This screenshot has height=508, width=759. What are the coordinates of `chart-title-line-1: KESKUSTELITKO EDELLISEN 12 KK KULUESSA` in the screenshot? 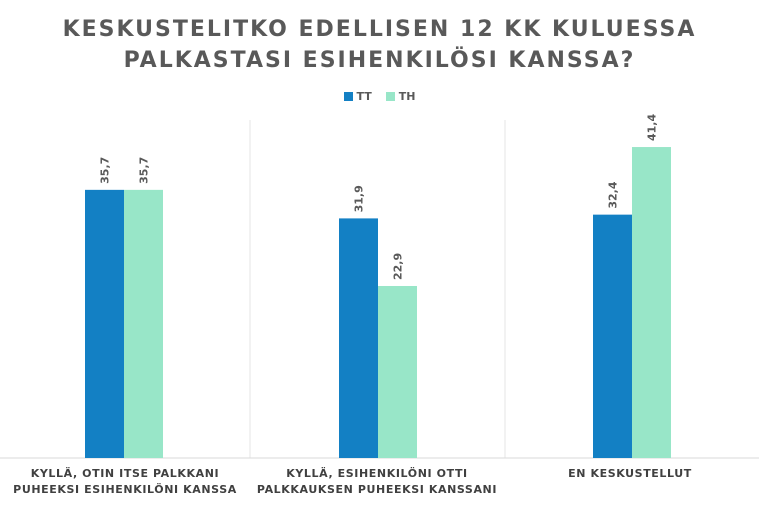 It's located at (379, 29).